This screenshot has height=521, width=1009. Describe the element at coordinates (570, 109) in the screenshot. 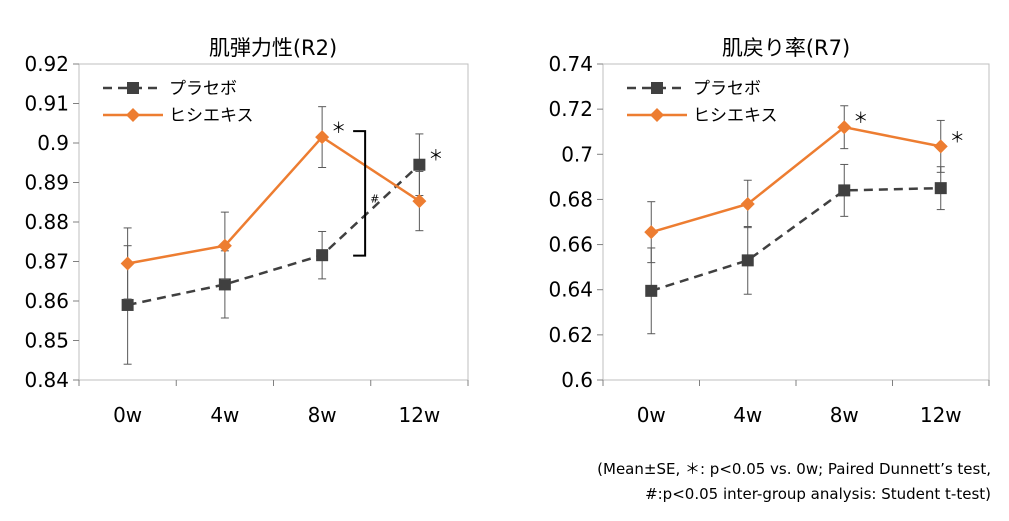

I see `y-tick-label: 0.72` at that location.